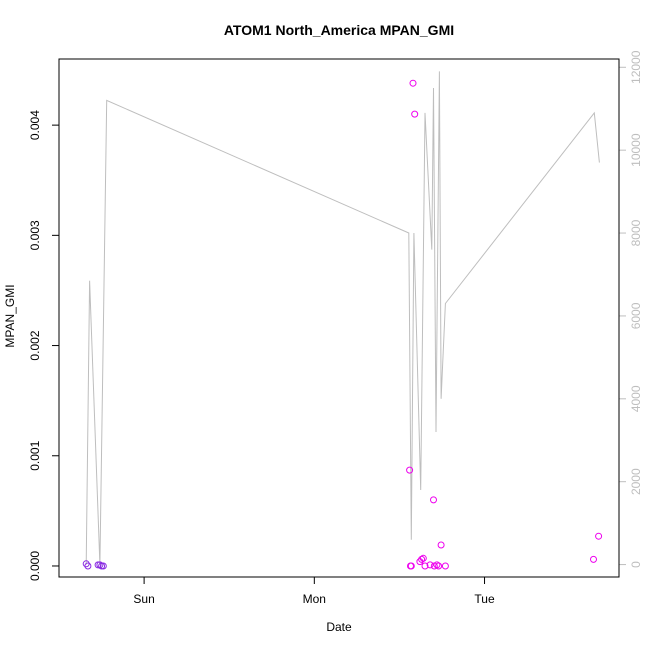 The height and width of the screenshot is (650, 650). What do you see at coordinates (35, 235) in the screenshot?
I see `y-tick-label: 0.003` at bounding box center [35, 235].